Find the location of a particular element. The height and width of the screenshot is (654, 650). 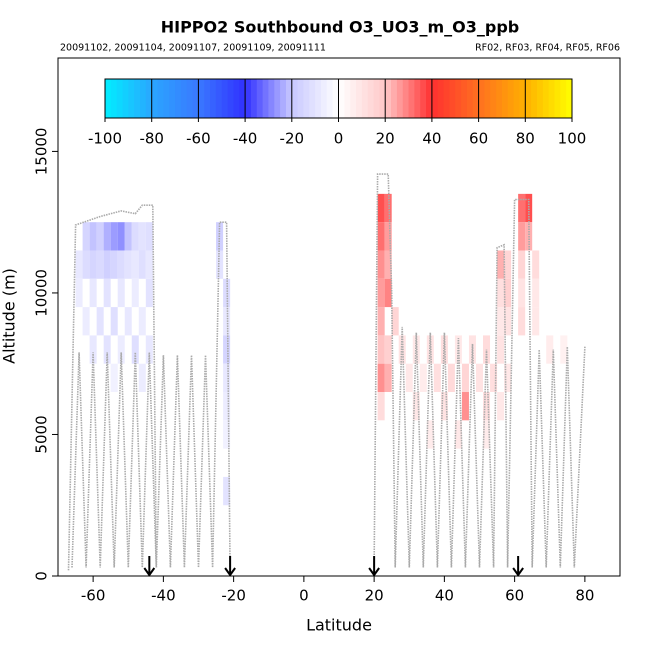

x-tick-label: -40 is located at coordinates (163, 596).